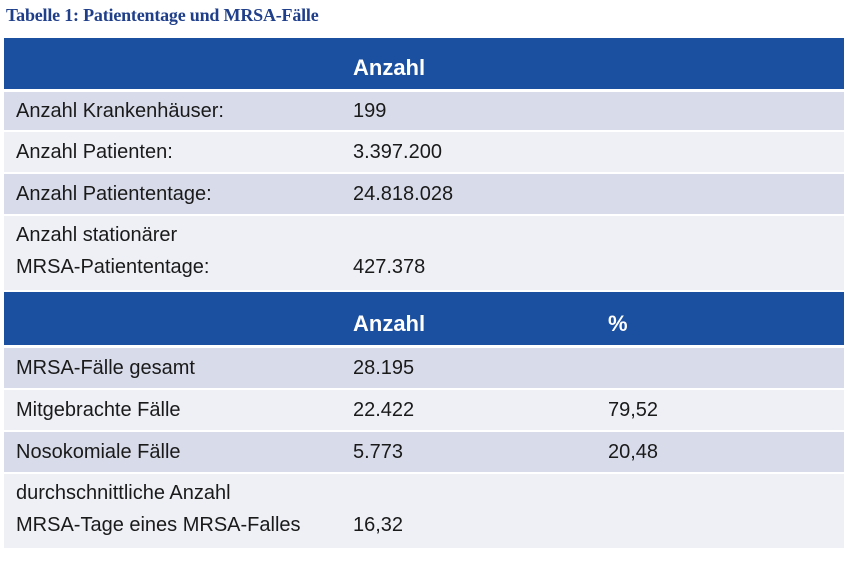  I want to click on table-row: Mitgebrachte Fälle 22.422 79,52, so click(424, 411).